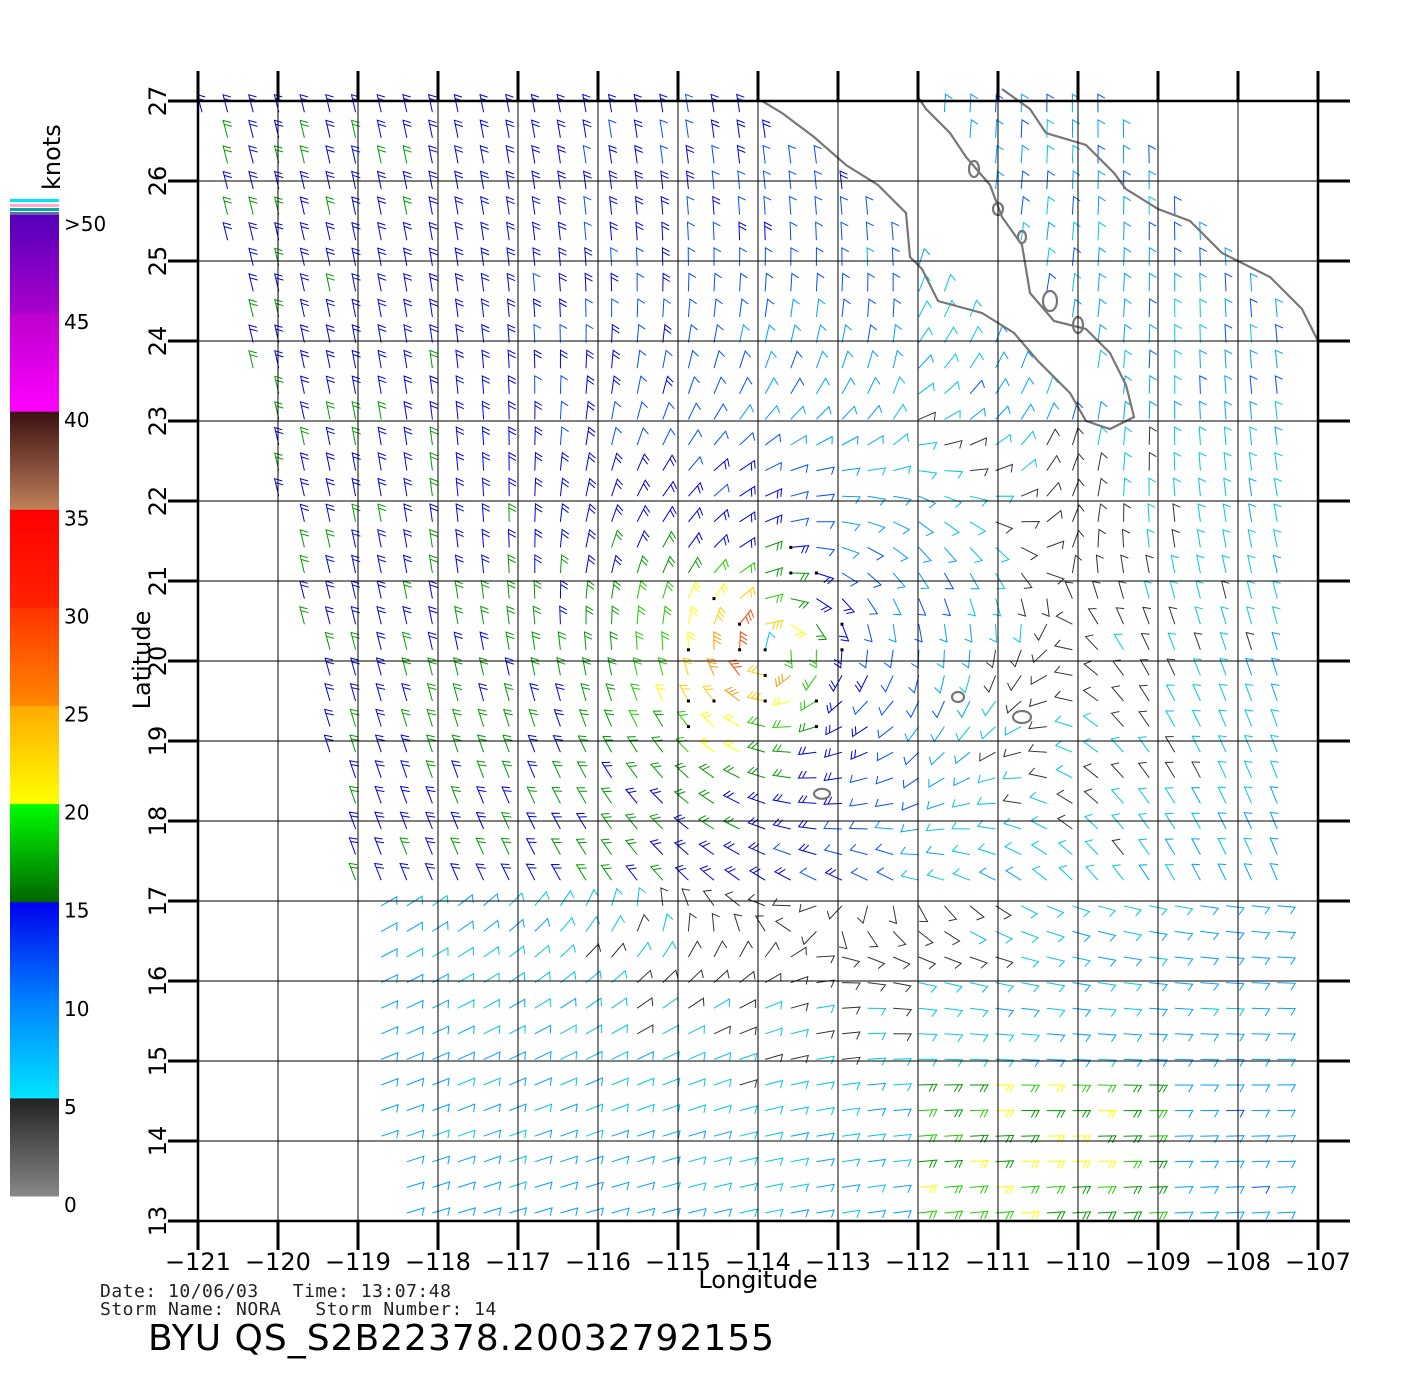 Image resolution: width=1420 pixels, height=1400 pixels. What do you see at coordinates (1078, 1262) in the screenshot?
I see `lon-tick-label: −110` at bounding box center [1078, 1262].